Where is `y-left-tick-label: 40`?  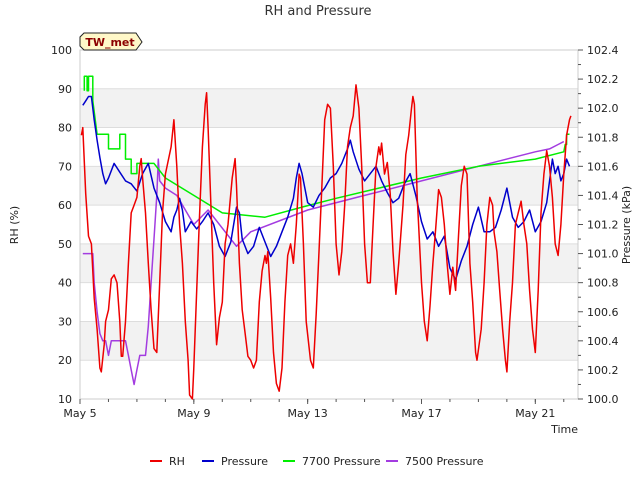
y-left-tick-label: 40 is located at coordinates (65, 283).